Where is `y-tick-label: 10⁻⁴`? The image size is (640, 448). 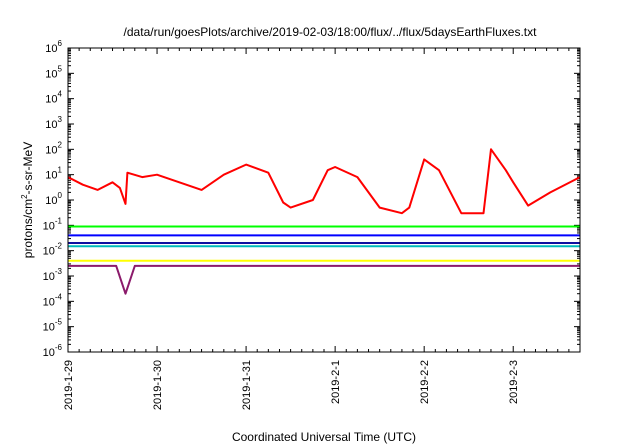 y-tick-label: 10⁻⁴ is located at coordinates (53, 300).